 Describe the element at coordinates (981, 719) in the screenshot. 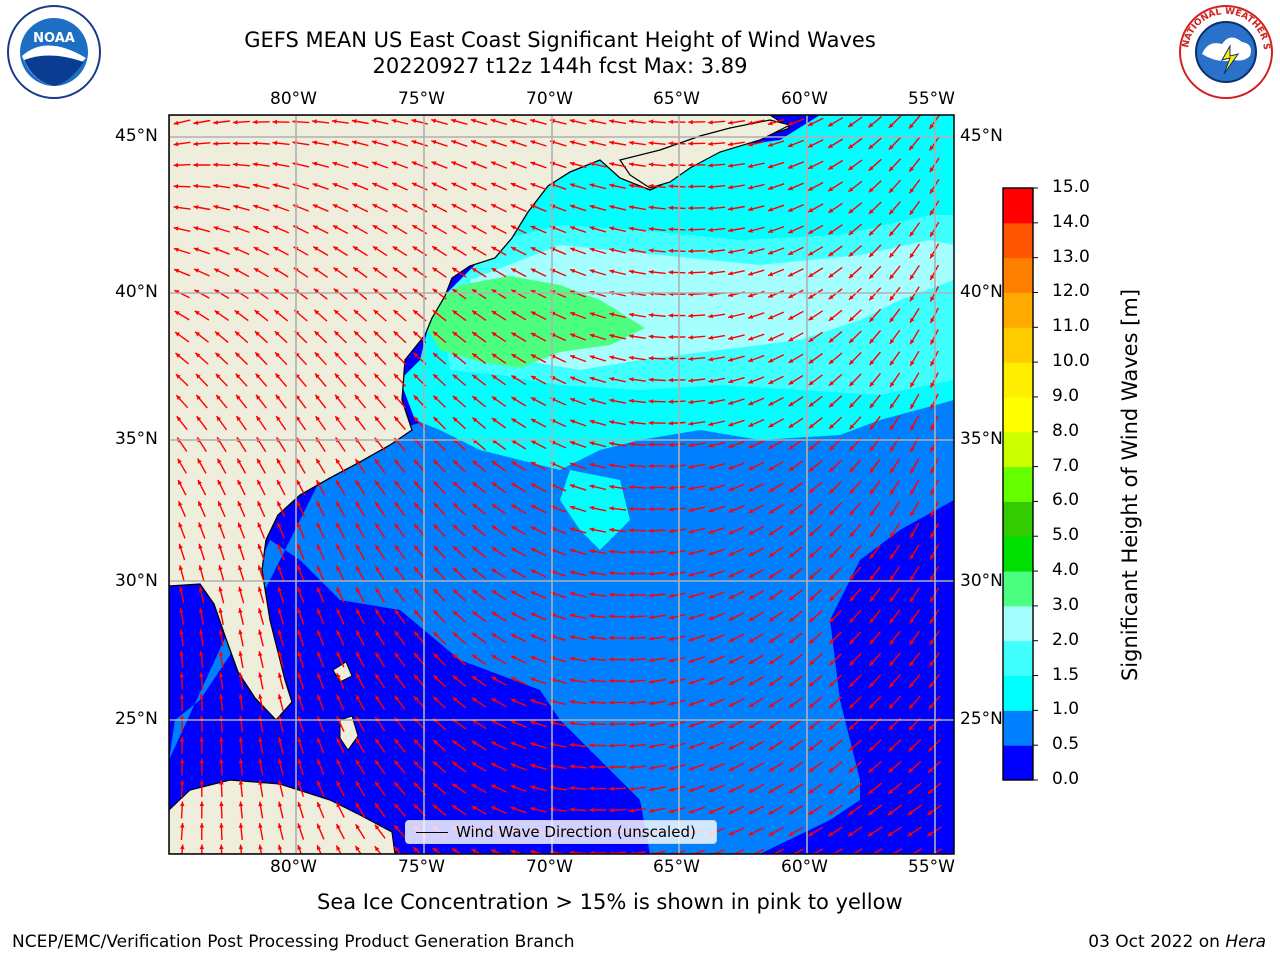

I see `lat-label-right-25n: 25°N` at that location.